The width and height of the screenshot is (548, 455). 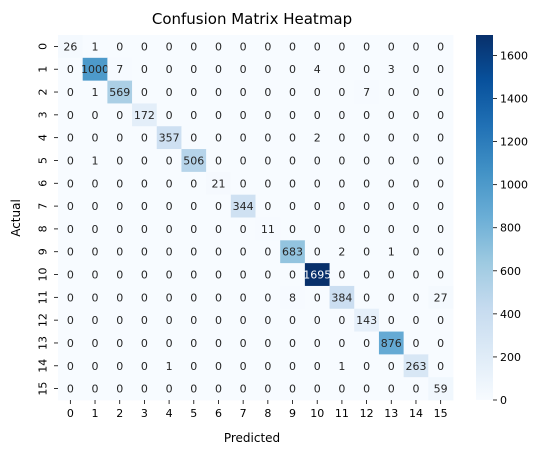 What do you see at coordinates (391, 252) in the screenshot?
I see `cell-value-9-13: 1` at bounding box center [391, 252].